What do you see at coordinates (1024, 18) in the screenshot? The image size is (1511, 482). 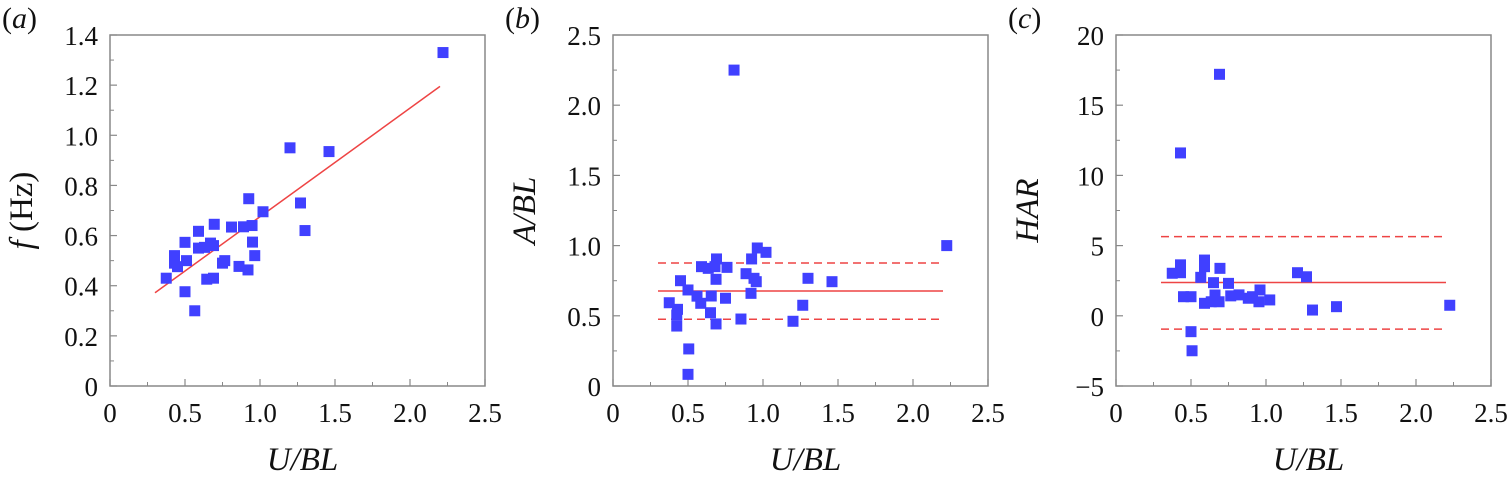 I see `panel-label-c: (c)` at bounding box center [1024, 18].